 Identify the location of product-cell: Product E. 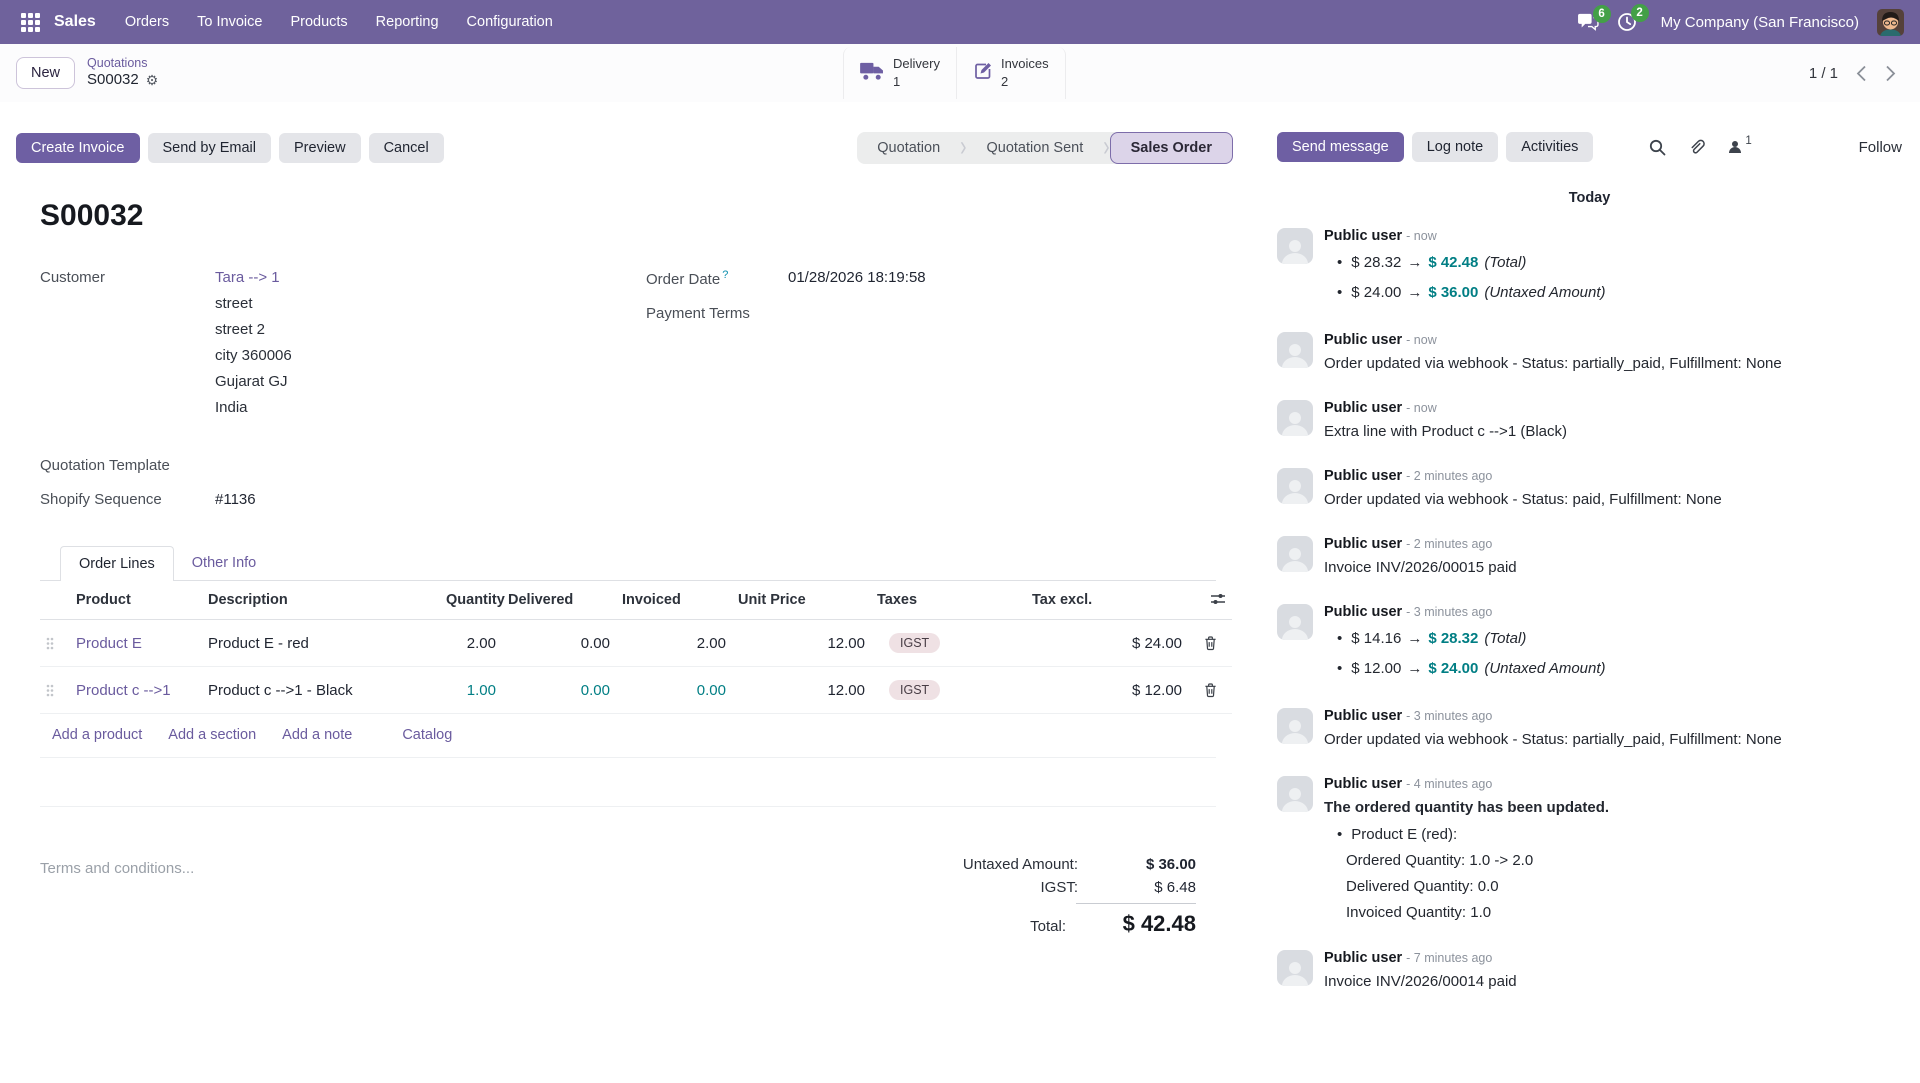
(136, 643).